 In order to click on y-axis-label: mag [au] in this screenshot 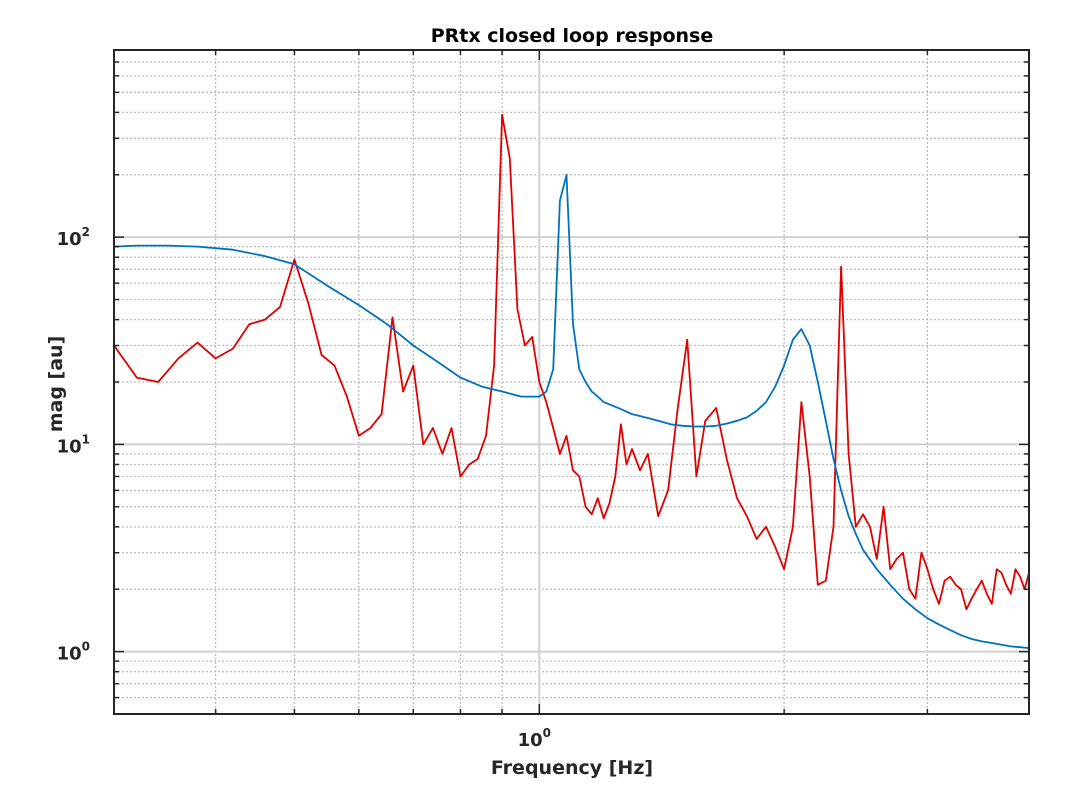, I will do `click(56, 384)`.